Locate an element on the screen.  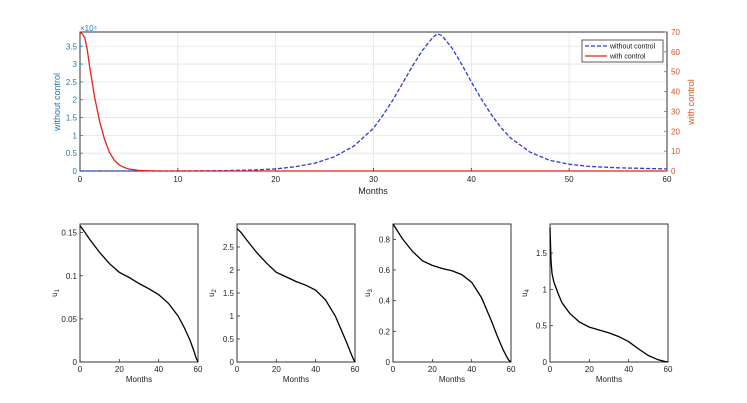
y-label-subscript: 1 is located at coordinates (58, 290).